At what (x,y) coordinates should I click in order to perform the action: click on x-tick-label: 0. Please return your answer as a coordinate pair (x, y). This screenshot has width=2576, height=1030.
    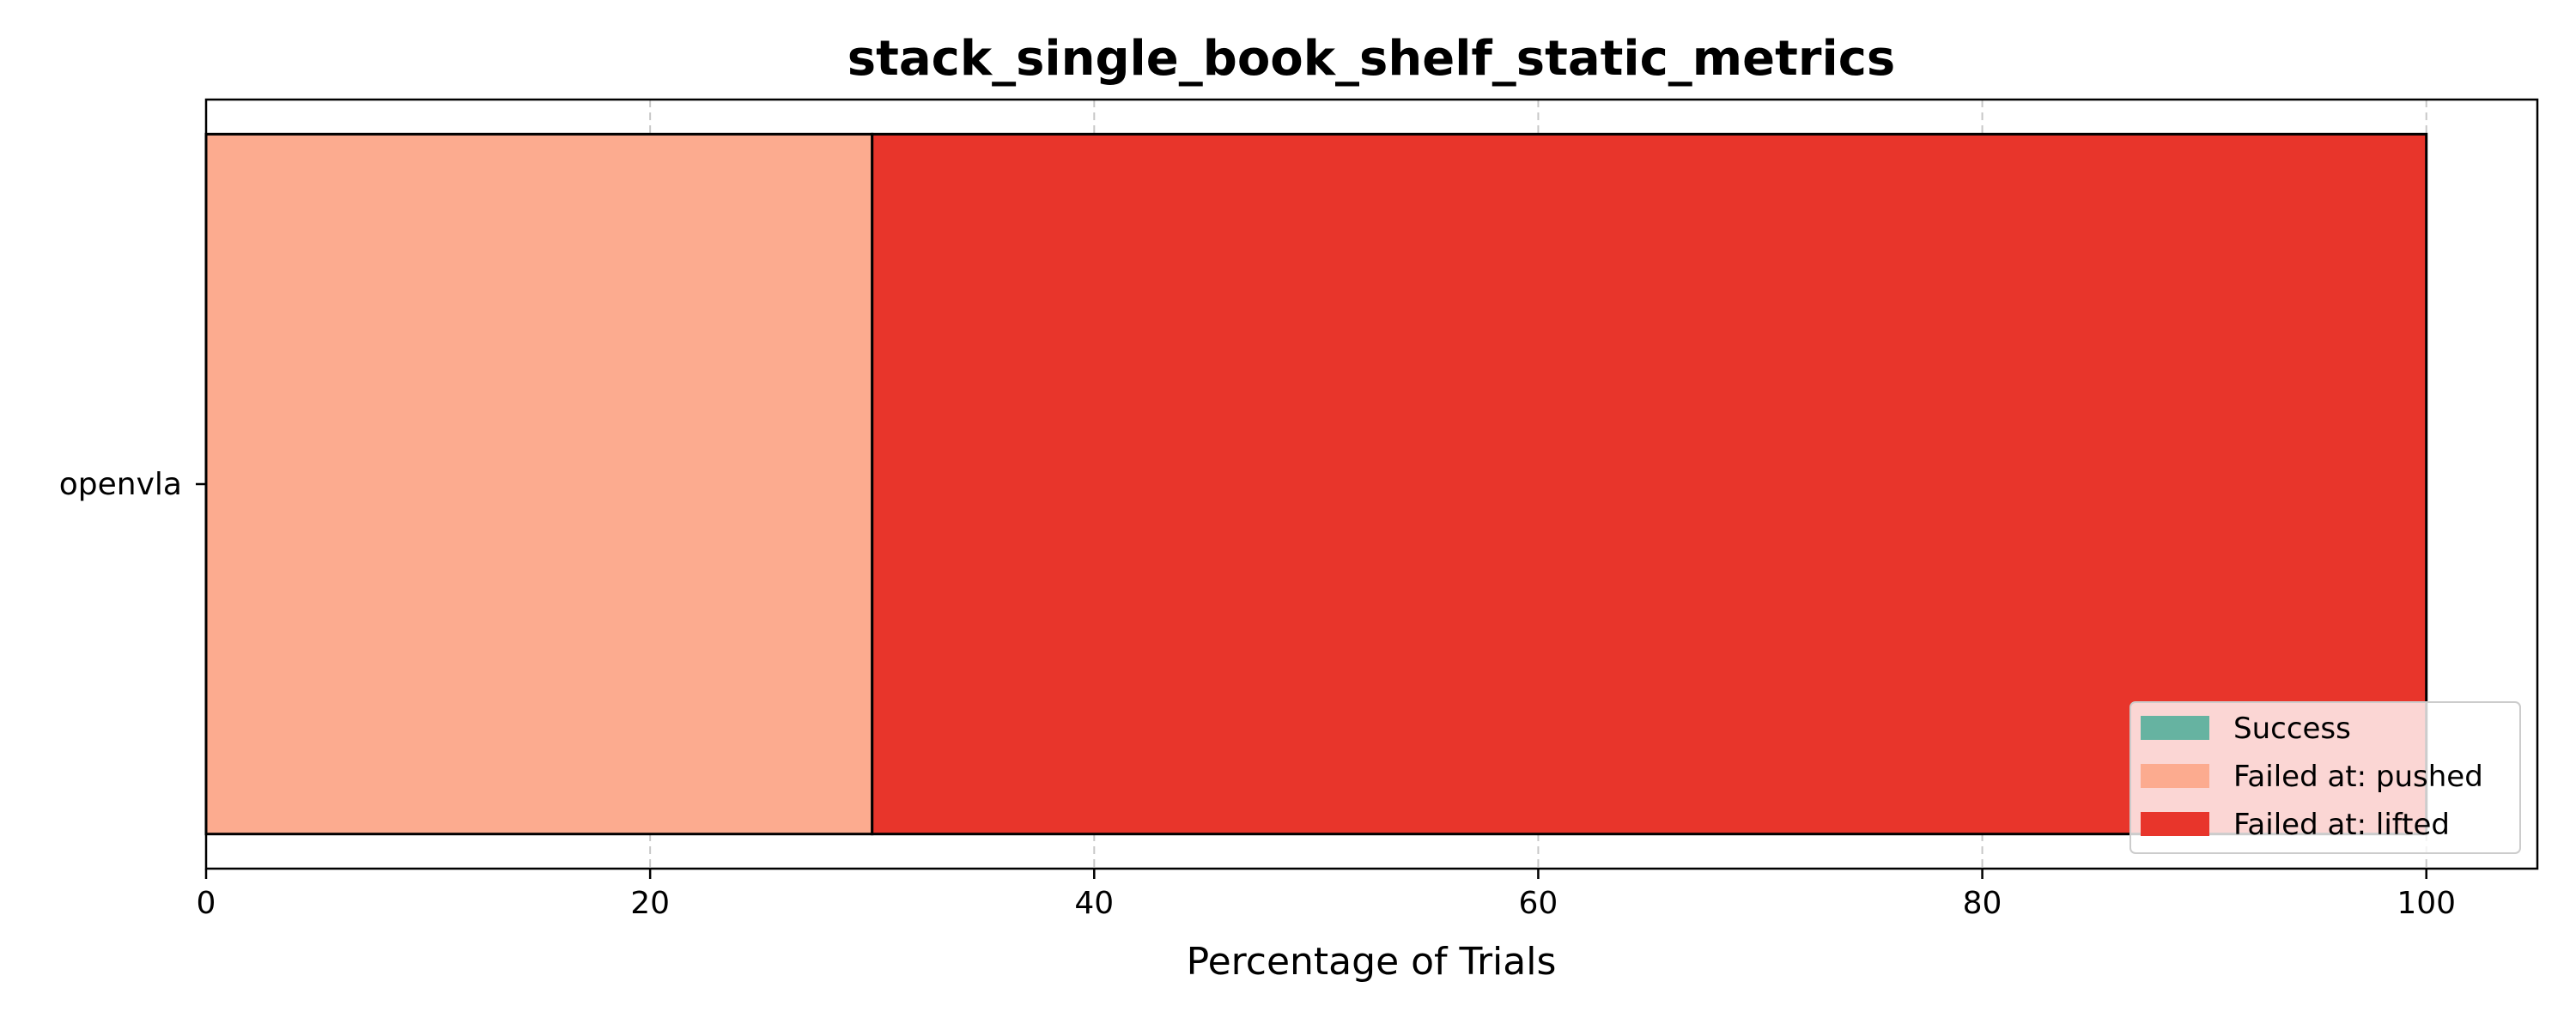
    Looking at the image, I should click on (207, 903).